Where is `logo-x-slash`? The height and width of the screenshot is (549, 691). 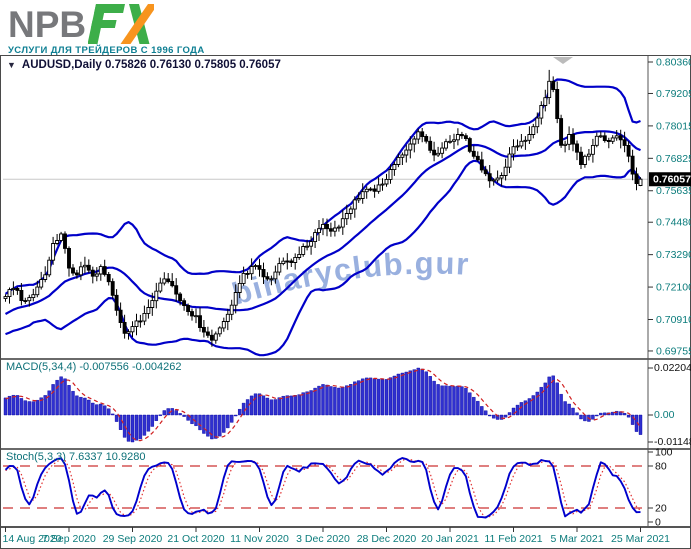 logo-x-slash is located at coordinates (137, 24).